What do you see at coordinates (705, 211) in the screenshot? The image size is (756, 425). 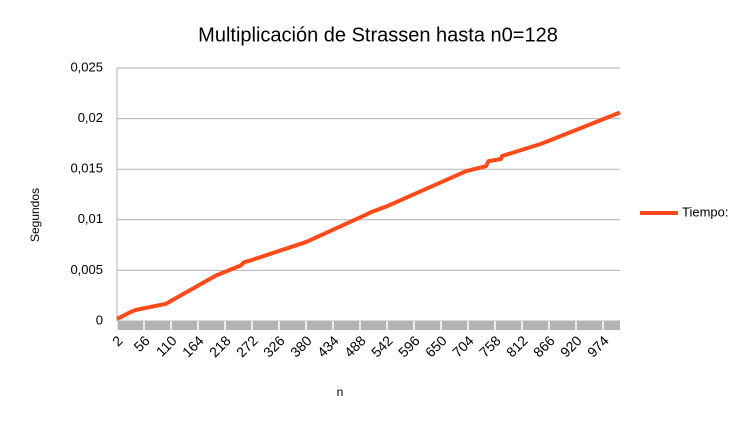 I see `legend-label: Tiempo:` at bounding box center [705, 211].